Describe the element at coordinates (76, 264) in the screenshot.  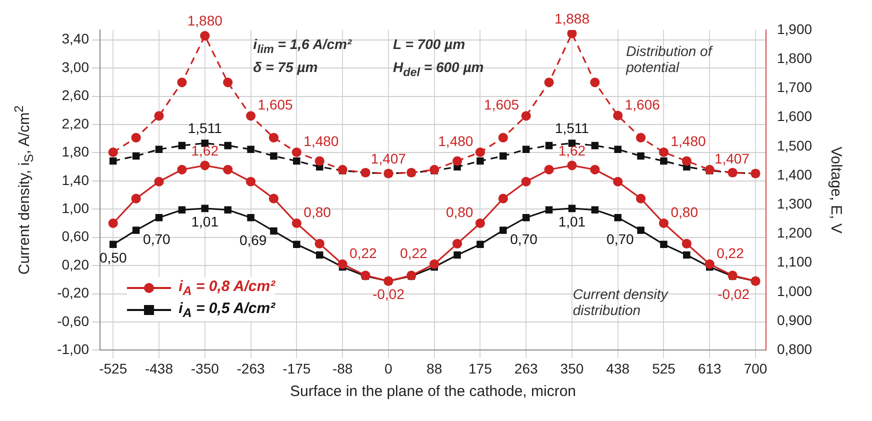
I see `y-tick-label: 0,20` at that location.